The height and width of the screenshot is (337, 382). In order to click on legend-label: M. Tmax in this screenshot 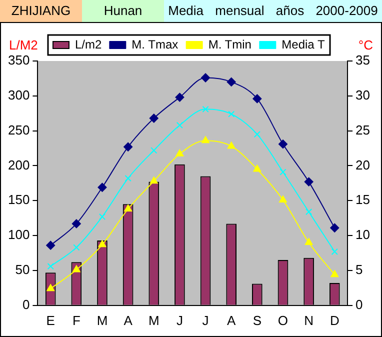, I will do `click(155, 44)`.